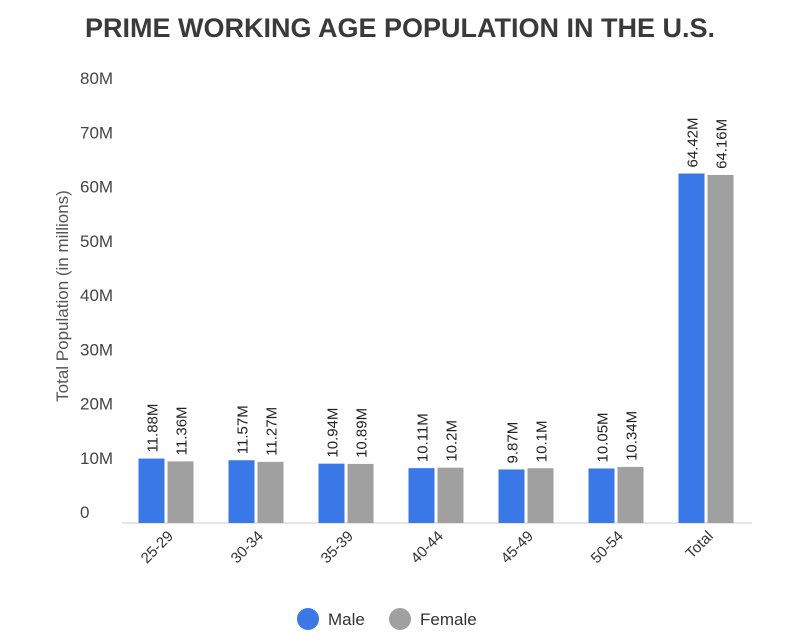  What do you see at coordinates (96, 241) in the screenshot?
I see `y-tick-label: 50M` at bounding box center [96, 241].